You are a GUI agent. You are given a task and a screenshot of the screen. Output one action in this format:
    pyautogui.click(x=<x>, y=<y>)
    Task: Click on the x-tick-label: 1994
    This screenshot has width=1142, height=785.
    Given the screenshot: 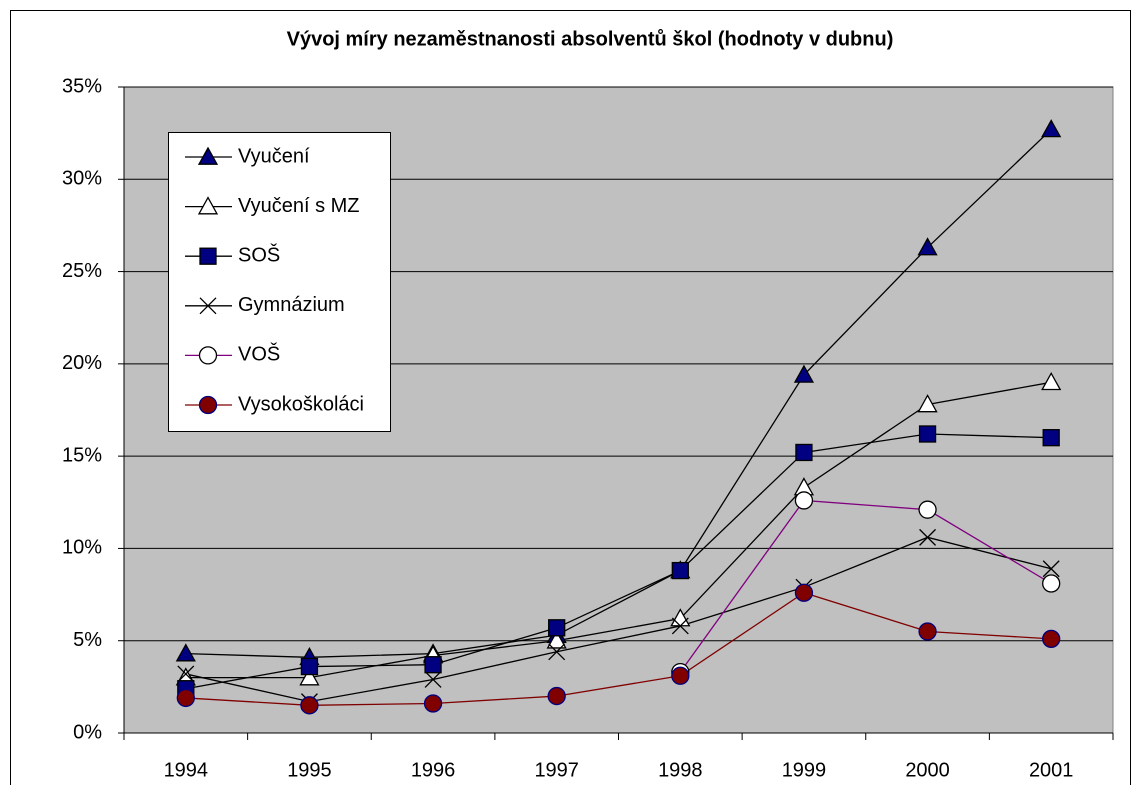 What is the action you would take?
    pyautogui.click(x=186, y=770)
    